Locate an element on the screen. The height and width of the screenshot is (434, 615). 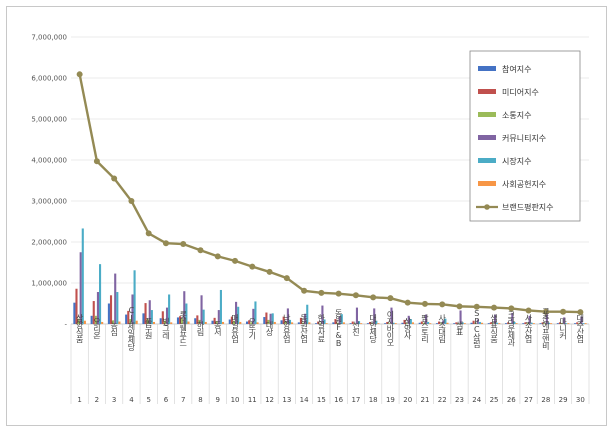
x-rank-label: 23 is located at coordinates (459, 400).